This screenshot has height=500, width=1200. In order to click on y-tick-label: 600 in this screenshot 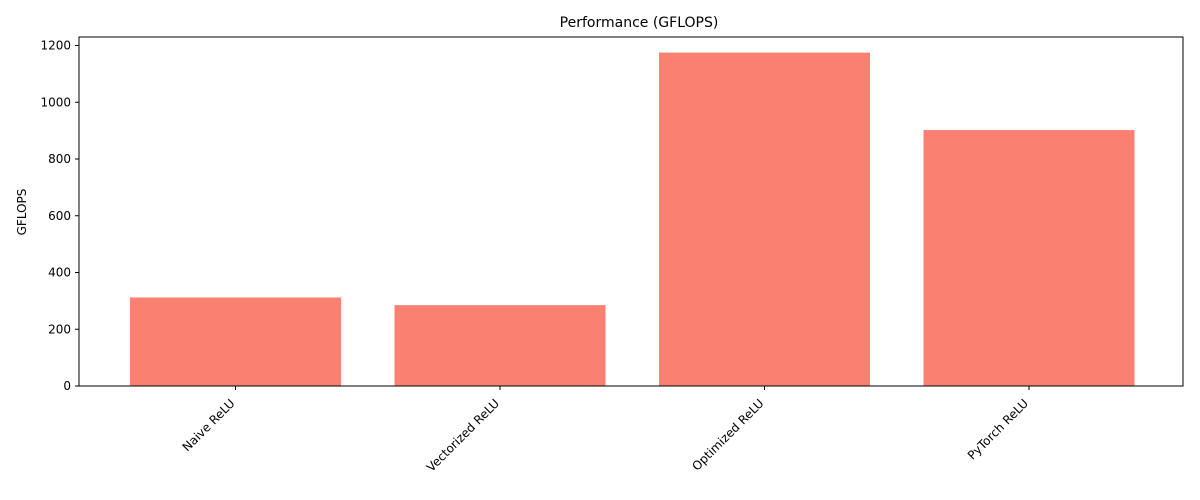, I will do `click(59, 216)`.